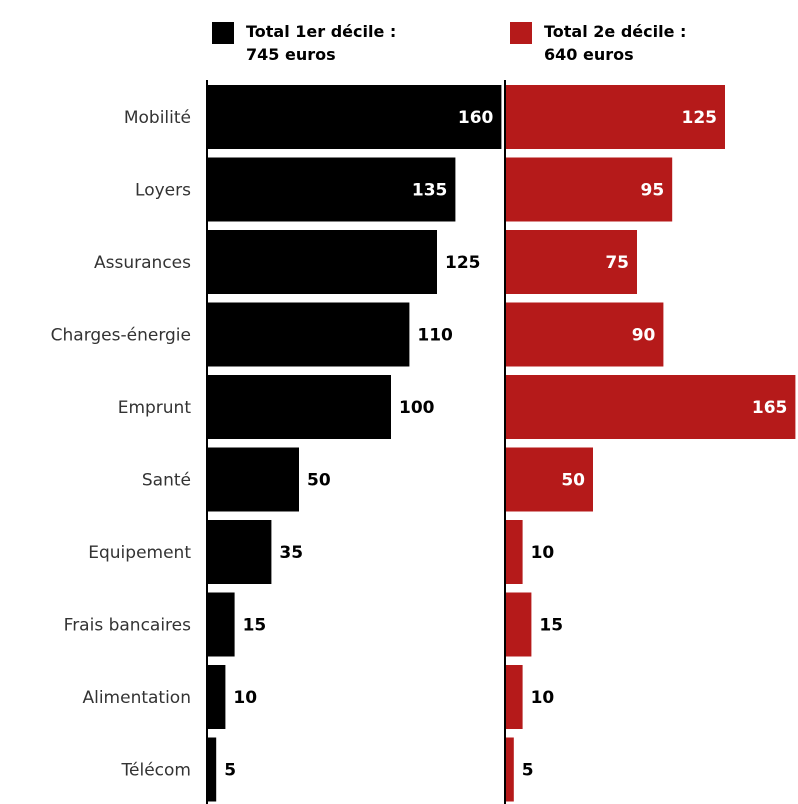  What do you see at coordinates (139, 553) in the screenshot?
I see `category-label: Equipement` at bounding box center [139, 553].